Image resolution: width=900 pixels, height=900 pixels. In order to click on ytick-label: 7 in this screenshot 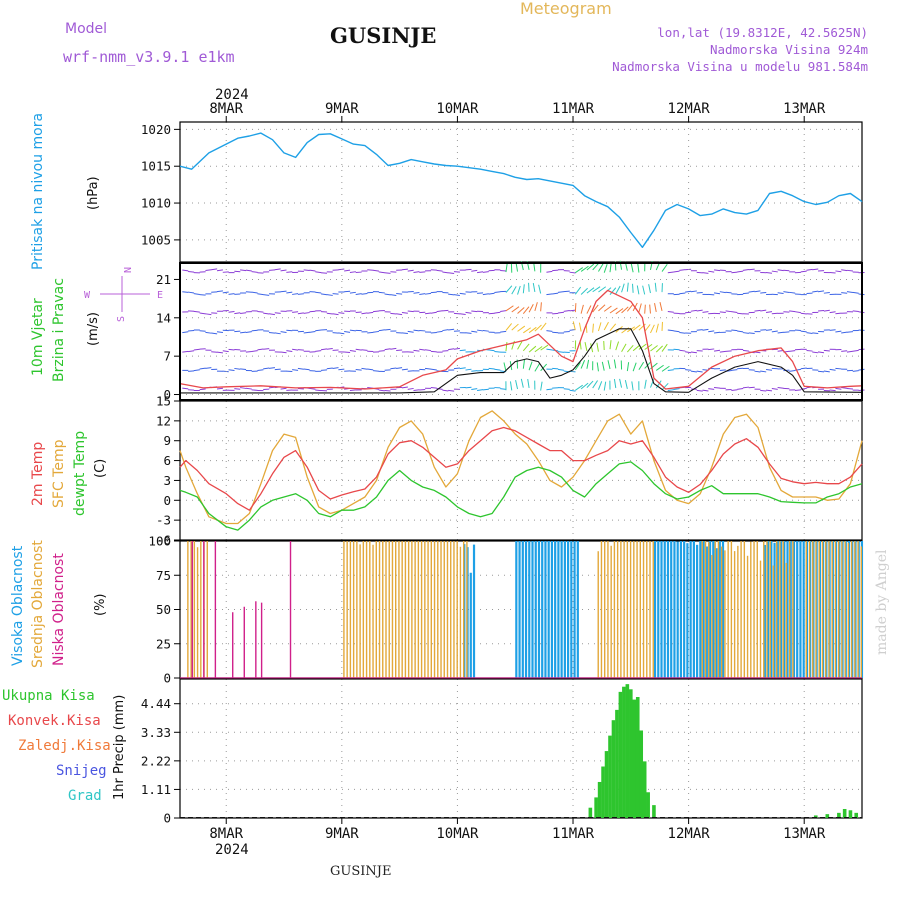, I will do `click(167, 356)`.